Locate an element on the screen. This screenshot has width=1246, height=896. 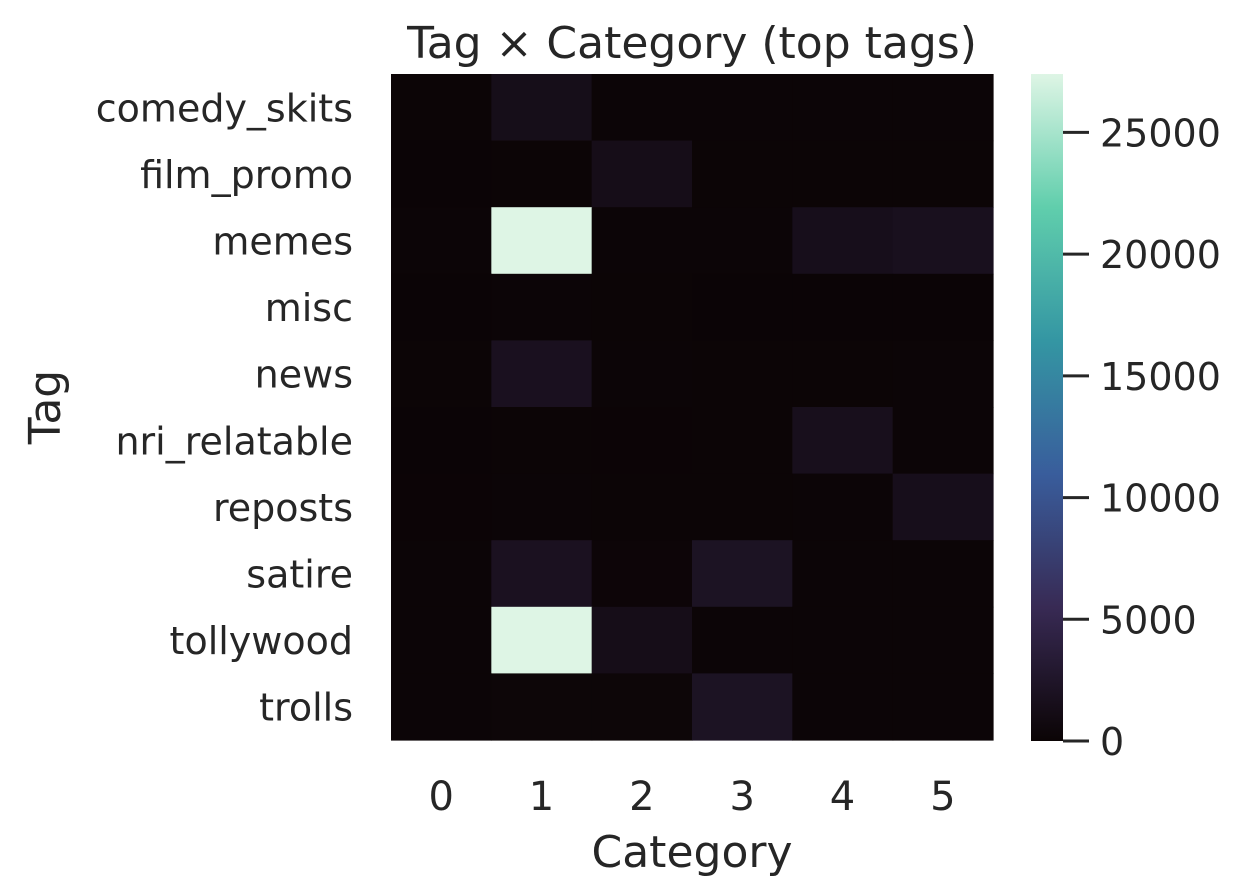
y-tick-label: film_promo is located at coordinates (246, 175).